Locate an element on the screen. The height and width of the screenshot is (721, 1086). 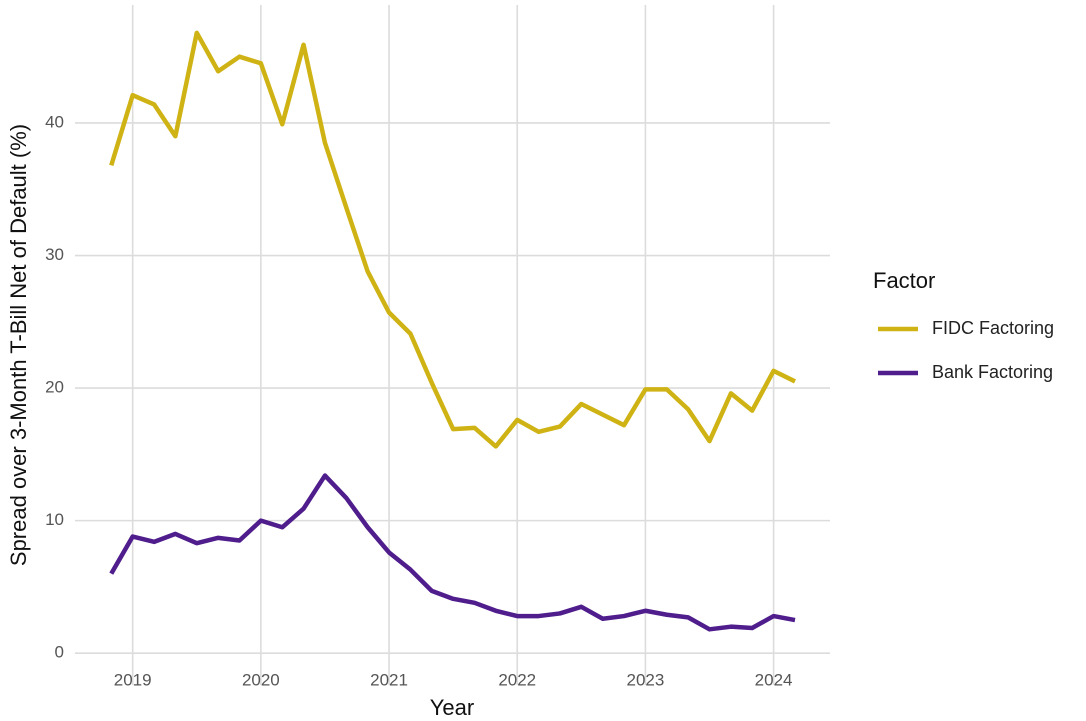
x-tick-label: 2024 is located at coordinates (774, 679).